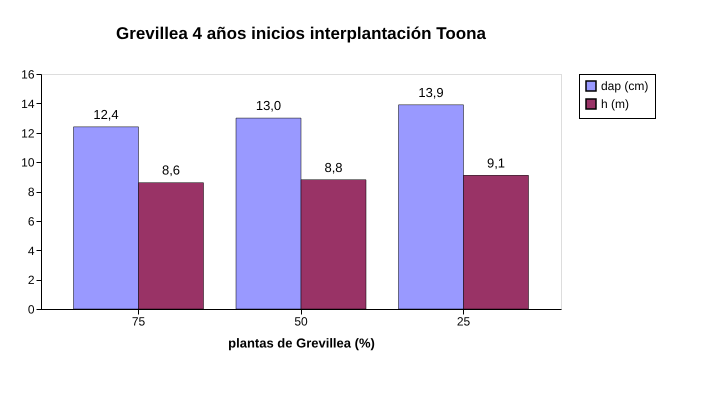  Describe the element at coordinates (31, 280) in the screenshot. I see `y-tick-label: 2` at that location.